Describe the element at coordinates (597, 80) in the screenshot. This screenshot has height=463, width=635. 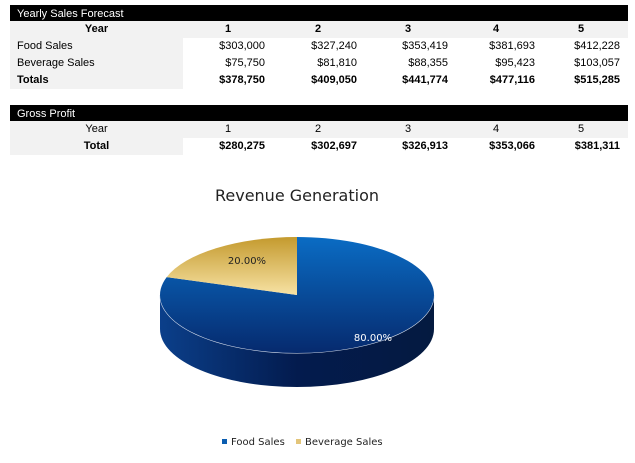
I see `cell: $515,285` at that location.